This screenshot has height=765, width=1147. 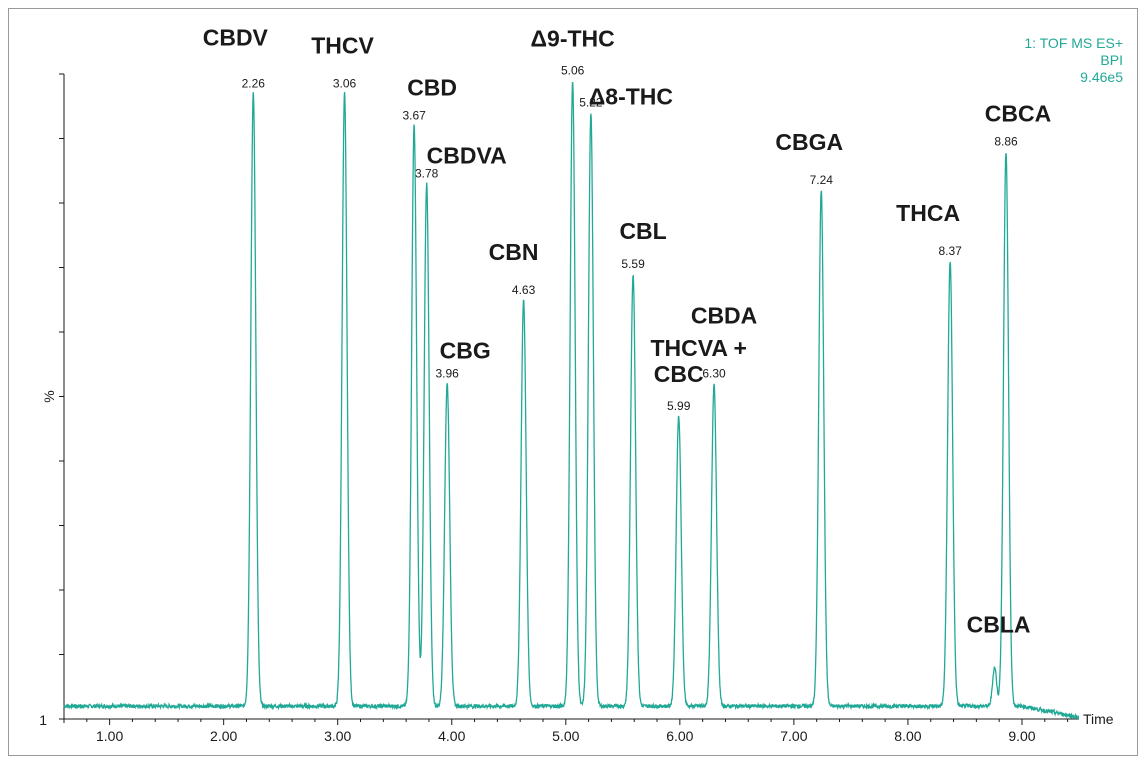 I want to click on peak-rt-label: 4.63, so click(x=524, y=290).